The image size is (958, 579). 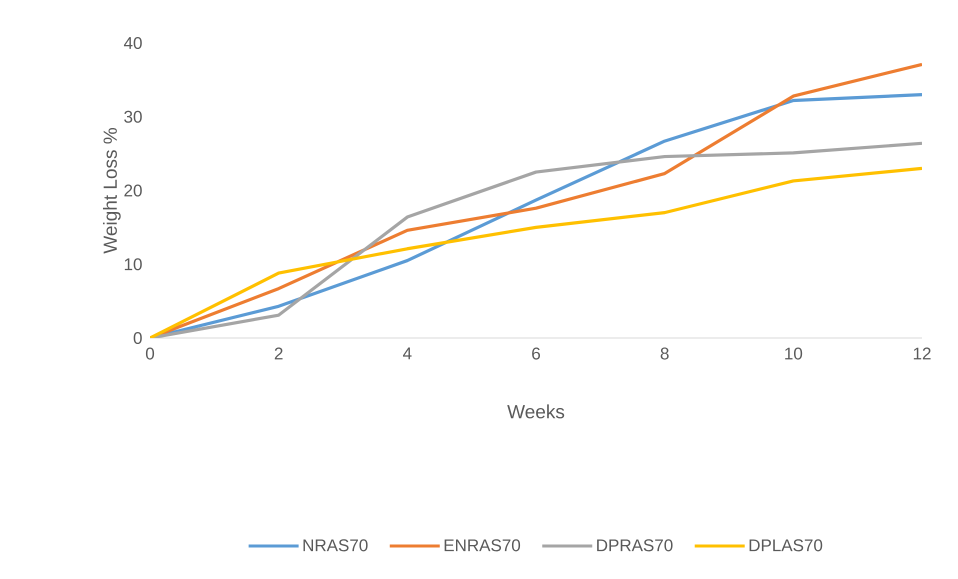 I want to click on x-tick-label: 12, so click(x=922, y=354).